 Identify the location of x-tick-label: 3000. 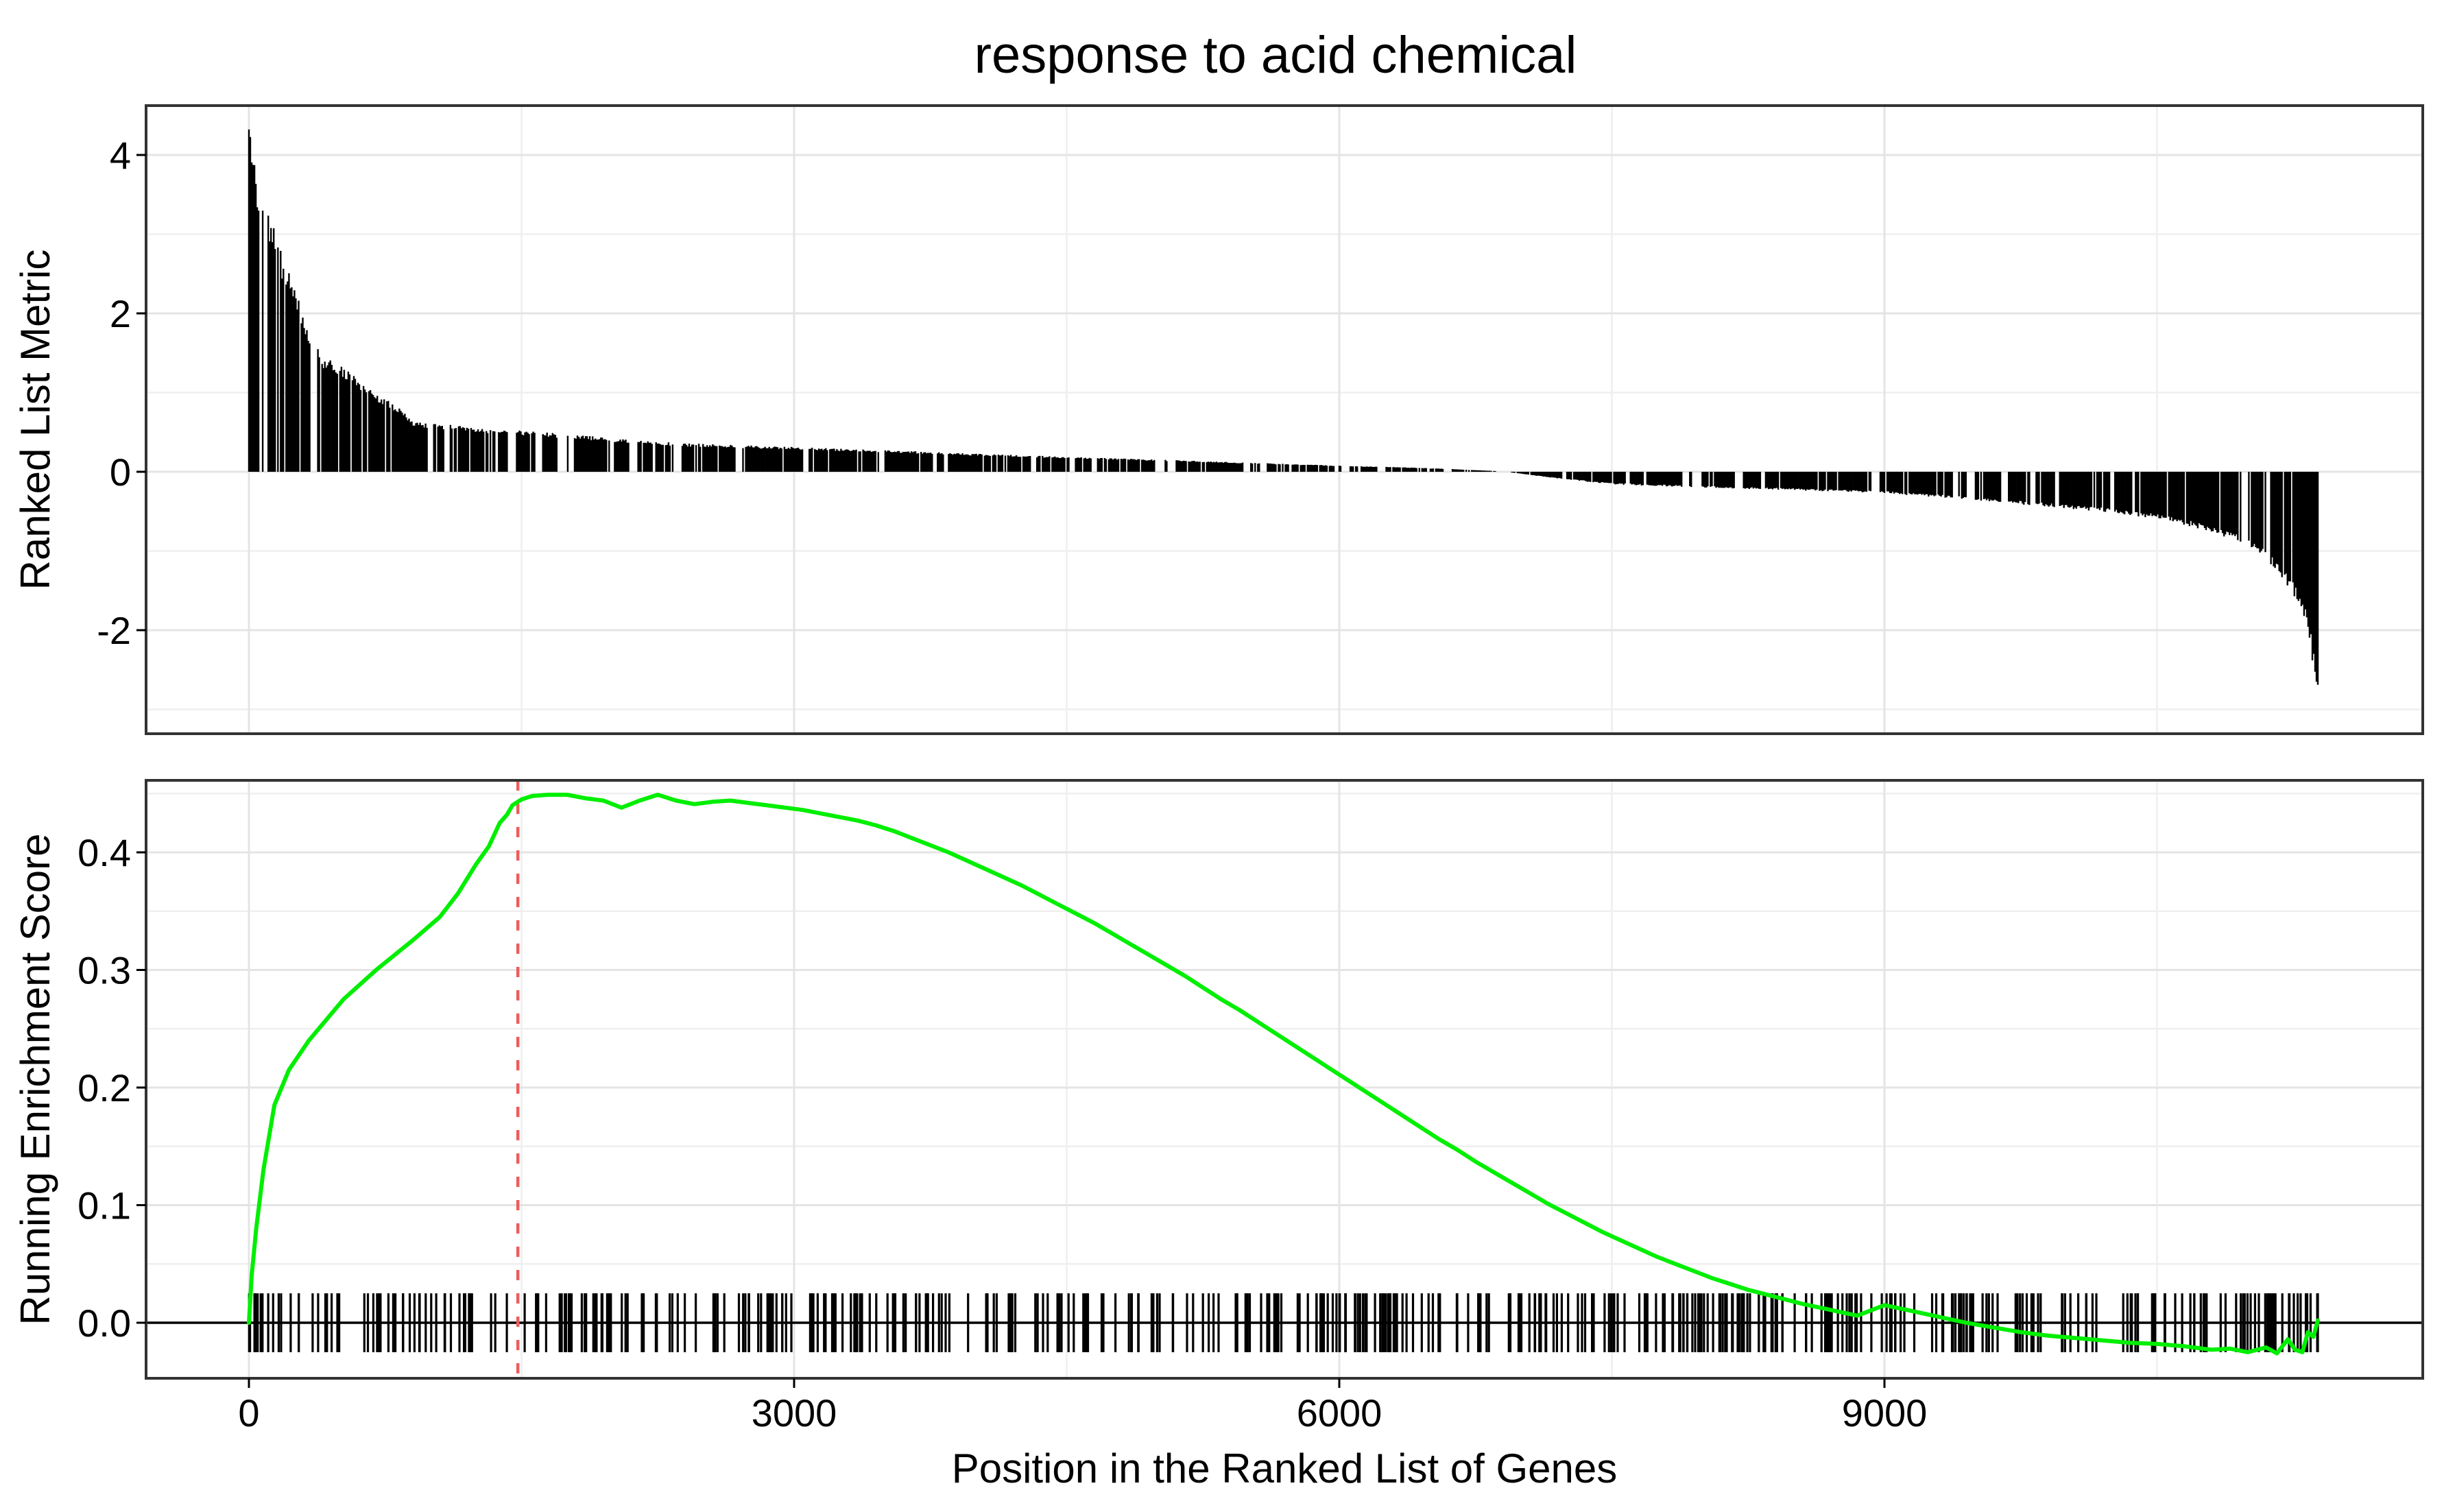
(794, 1413).